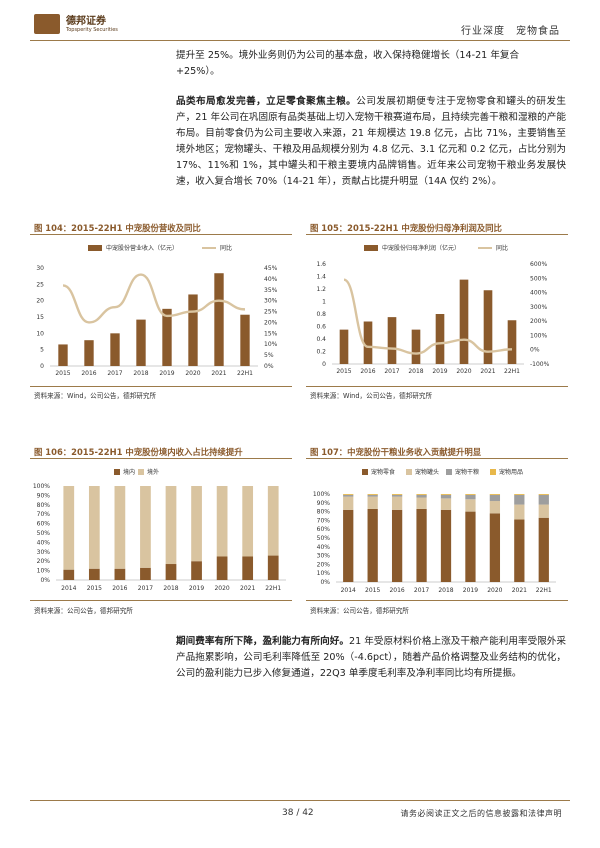 The width and height of the screenshot is (600, 848). I want to click on chart107-x-tick: 2019, so click(470, 590).